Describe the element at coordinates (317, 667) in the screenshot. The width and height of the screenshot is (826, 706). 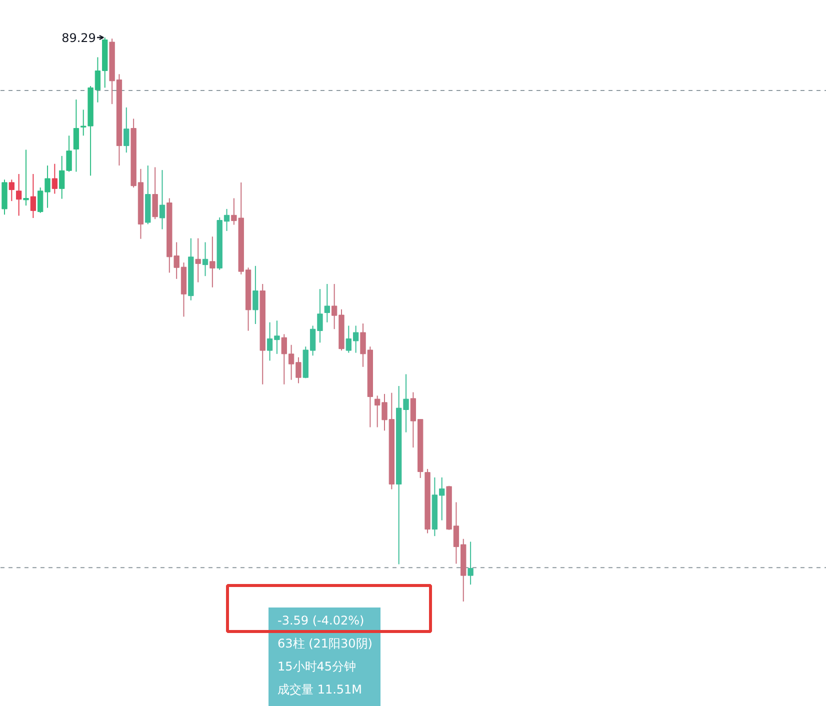
I see `text: 15小时45分钟` at that location.